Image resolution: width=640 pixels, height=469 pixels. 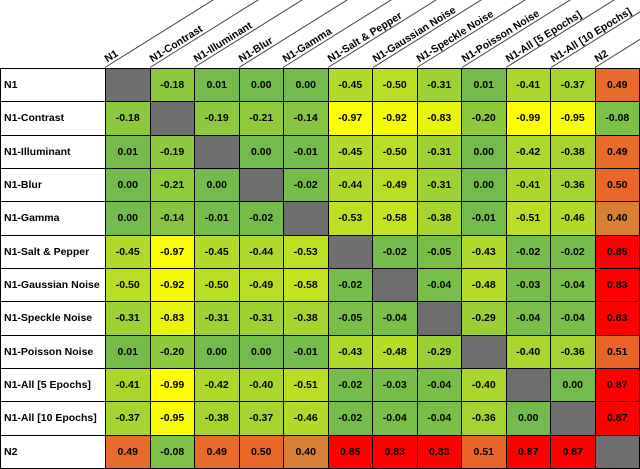 What do you see at coordinates (484, 452) in the screenshot?
I see `matrix-cell: 0.51` at bounding box center [484, 452].